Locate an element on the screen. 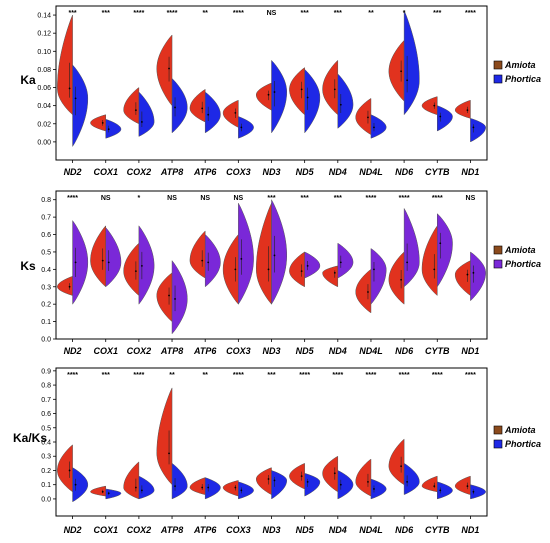 The image size is (550, 543). y-tick-label: 0.8 is located at coordinates (46, 386).